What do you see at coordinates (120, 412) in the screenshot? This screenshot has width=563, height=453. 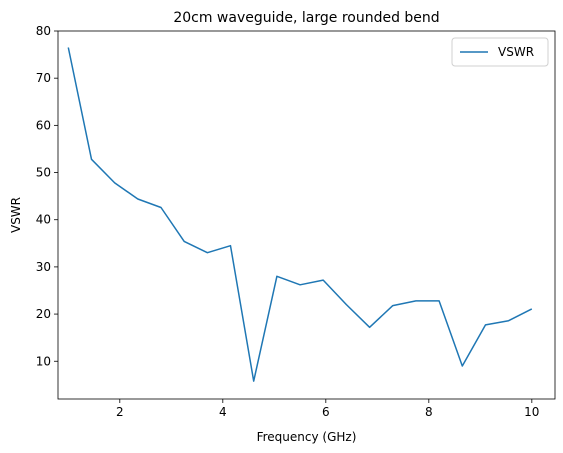 I see `x-tick-label: 2` at bounding box center [120, 412].